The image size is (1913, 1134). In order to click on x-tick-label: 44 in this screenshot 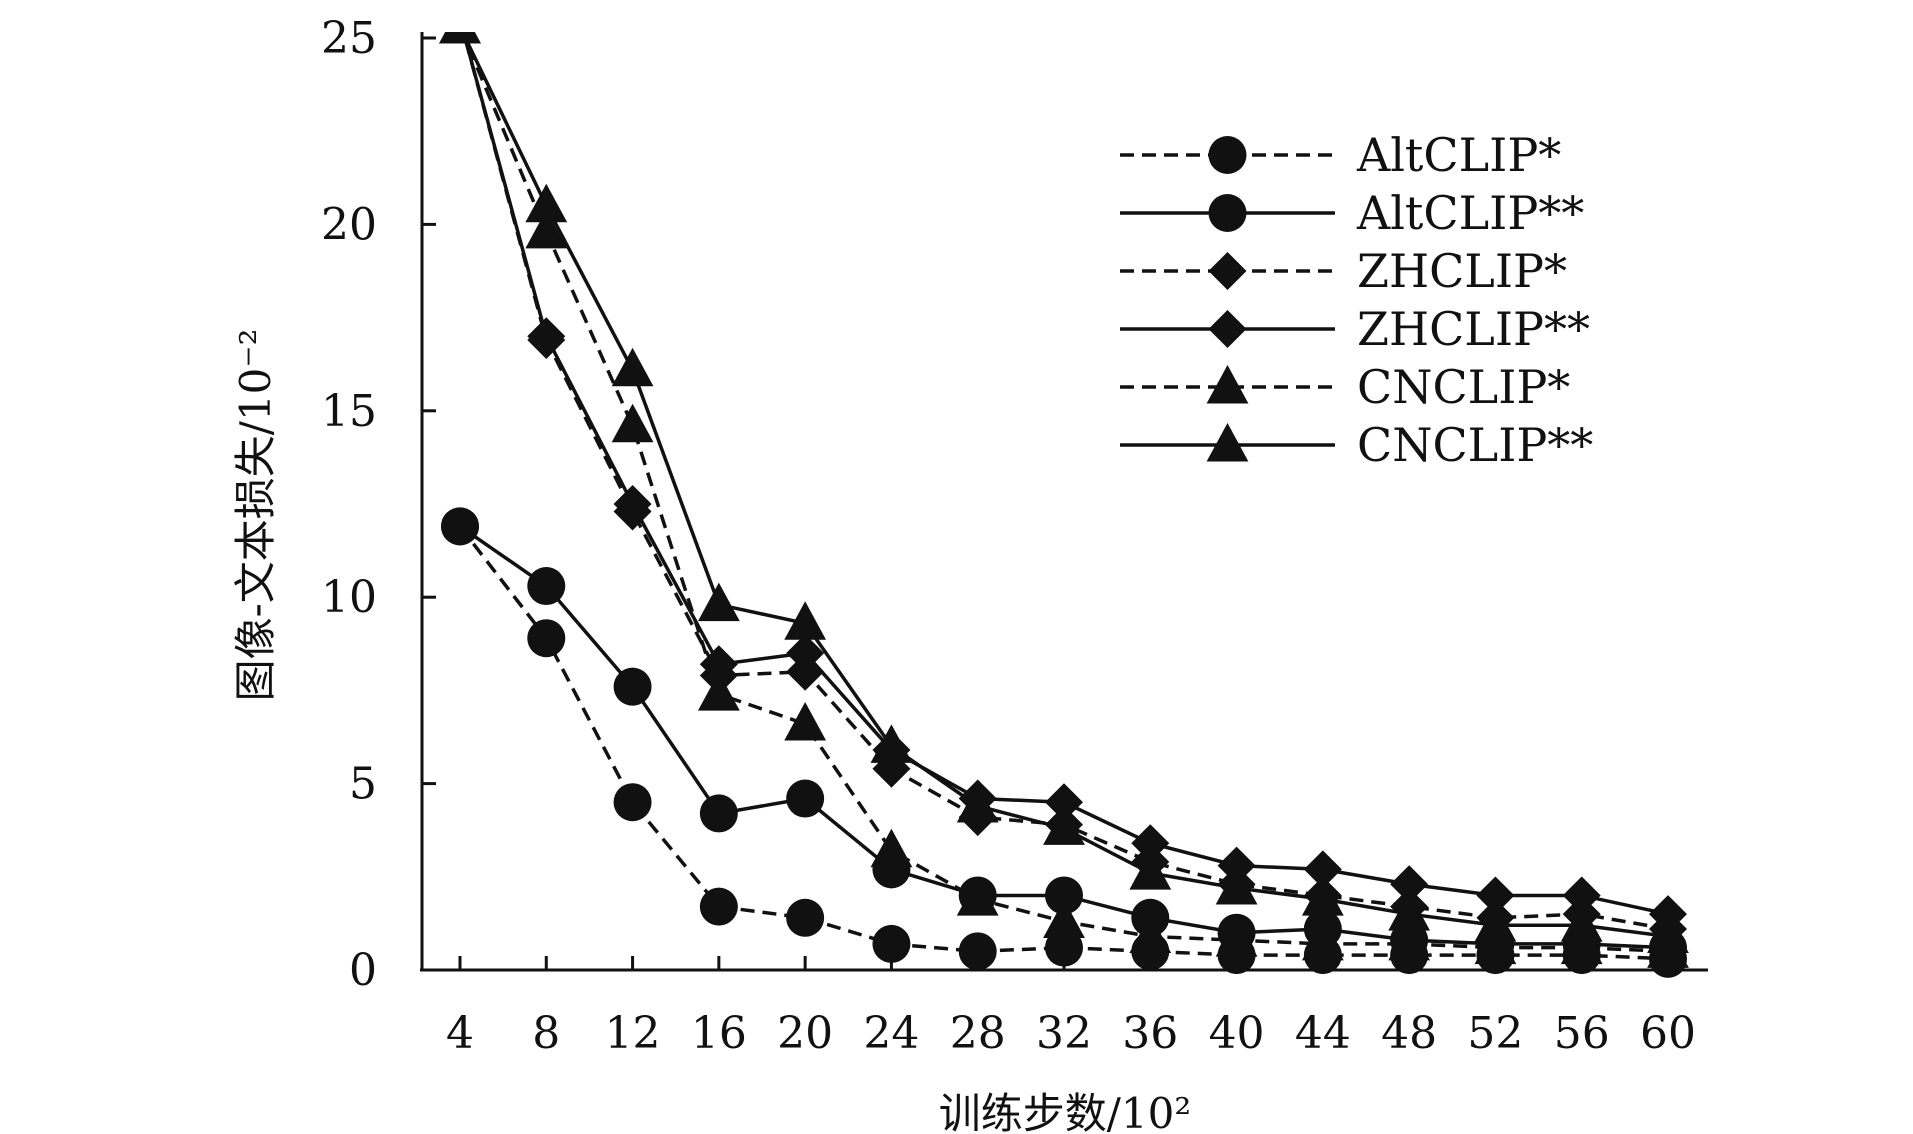, I will do `click(1323, 1033)`.